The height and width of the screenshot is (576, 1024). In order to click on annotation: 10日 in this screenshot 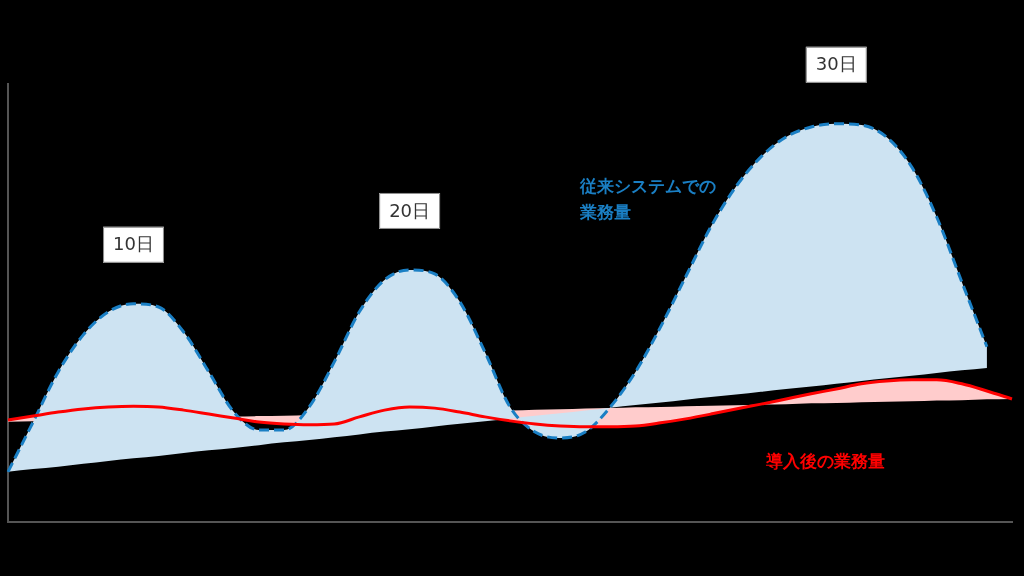, I will do `click(133, 244)`.